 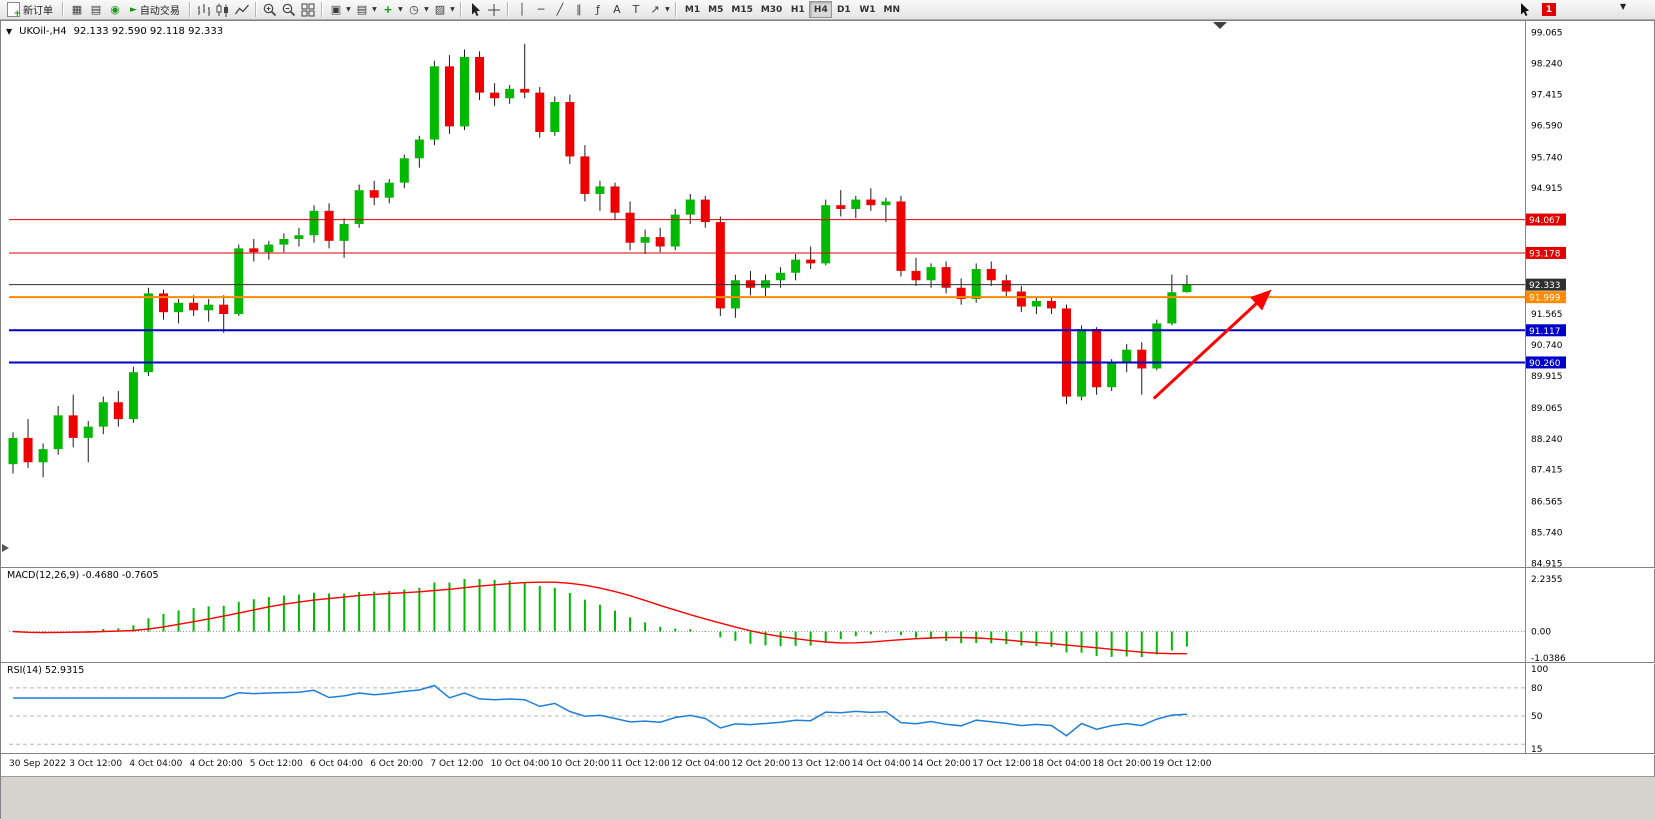 What do you see at coordinates (617, 9) in the screenshot?
I see `text-tool-icon: A` at bounding box center [617, 9].